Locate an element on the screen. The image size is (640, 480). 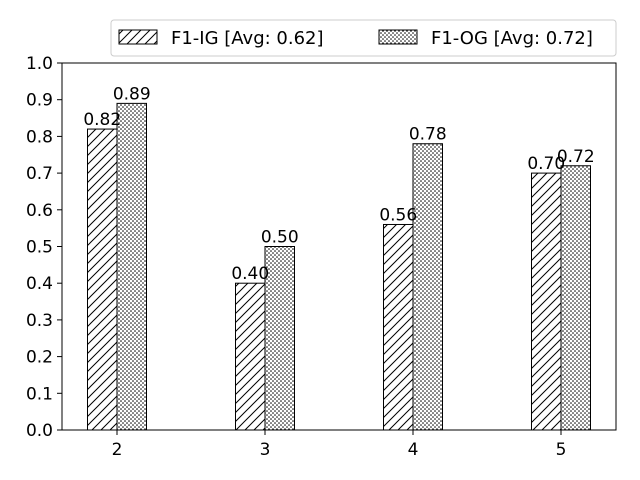
y-tick-label: 0.2 is located at coordinates (39, 358).